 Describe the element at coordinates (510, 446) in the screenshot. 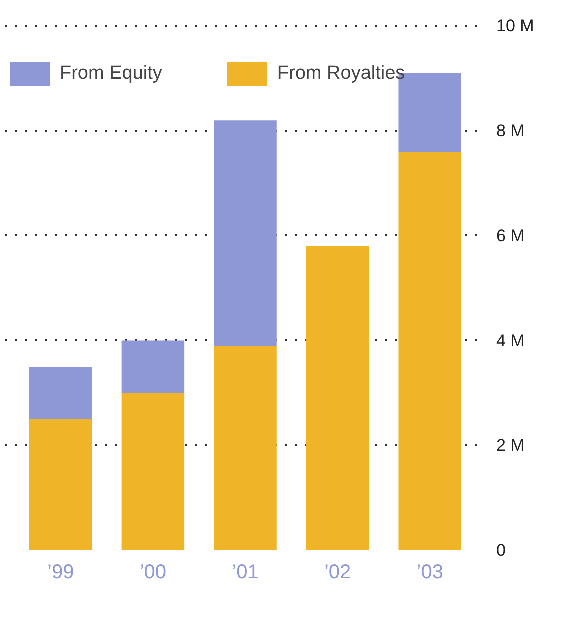

I see `y-tick-label: 2 M` at that location.